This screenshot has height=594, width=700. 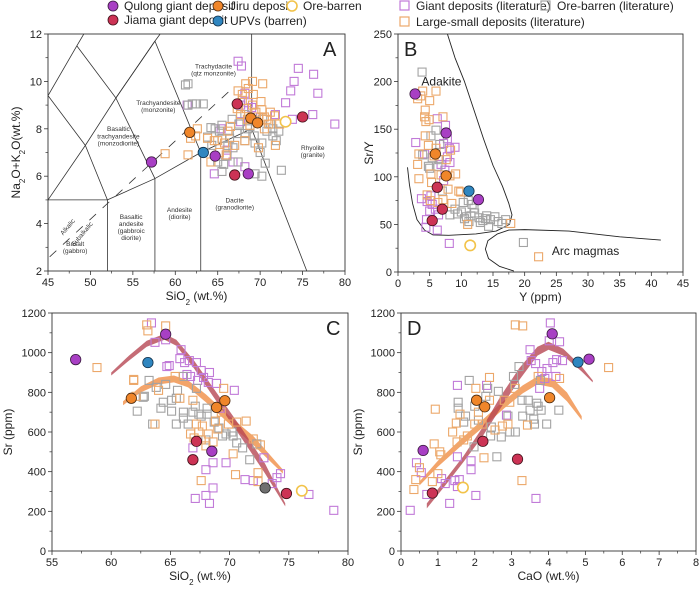 I want to click on label-text: SiO, so click(x=179, y=576).